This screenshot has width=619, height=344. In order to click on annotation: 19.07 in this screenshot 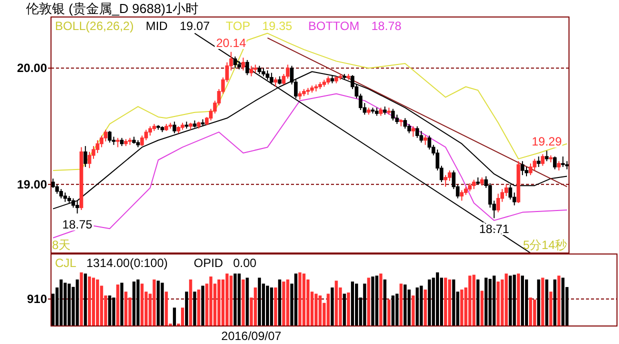, I will do `click(195, 26)`.